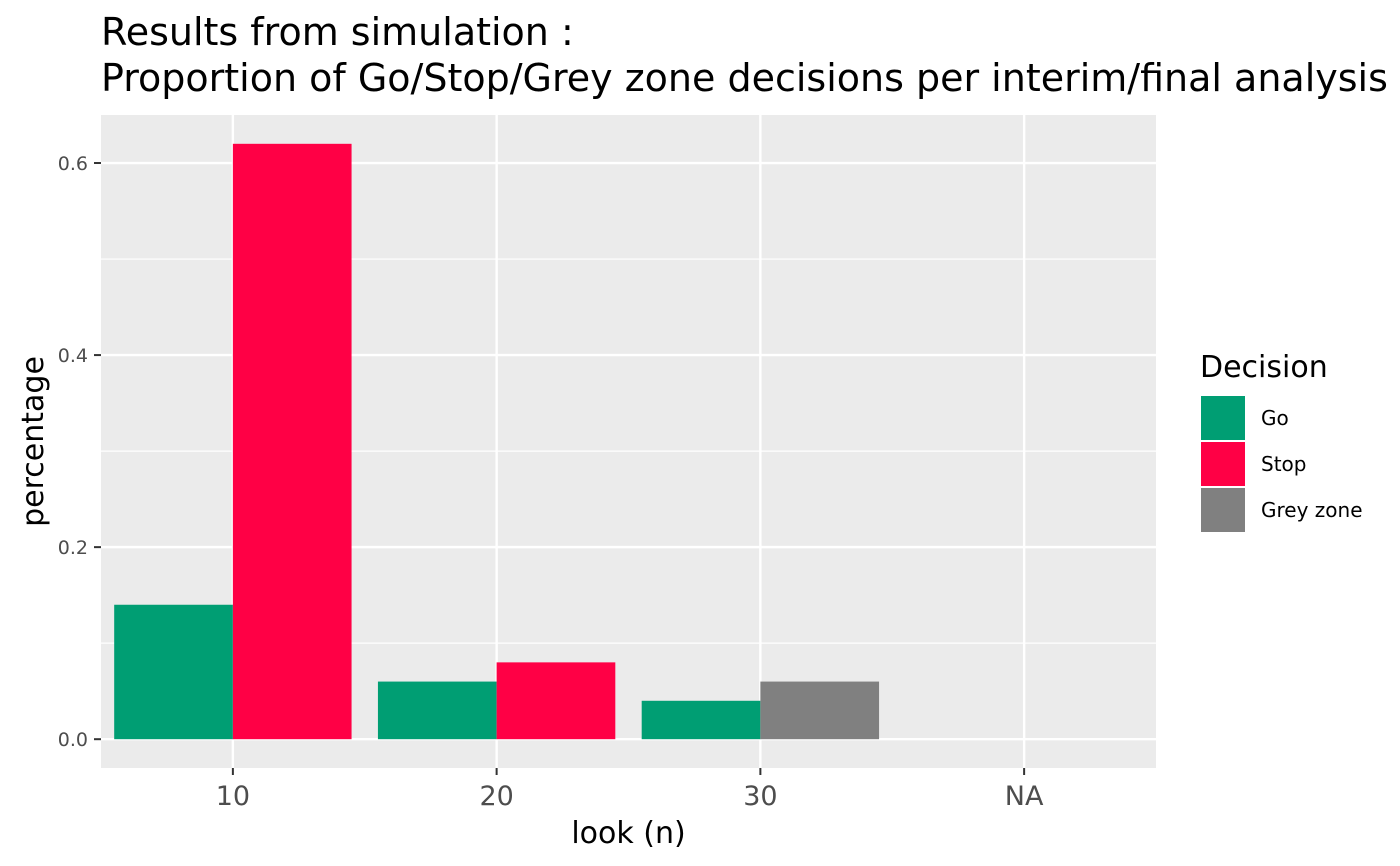 Image resolution: width=1400 pixels, height=866 pixels. What do you see at coordinates (630, 790) in the screenshot?
I see `x-axis: 10 20 30 NA` at bounding box center [630, 790].